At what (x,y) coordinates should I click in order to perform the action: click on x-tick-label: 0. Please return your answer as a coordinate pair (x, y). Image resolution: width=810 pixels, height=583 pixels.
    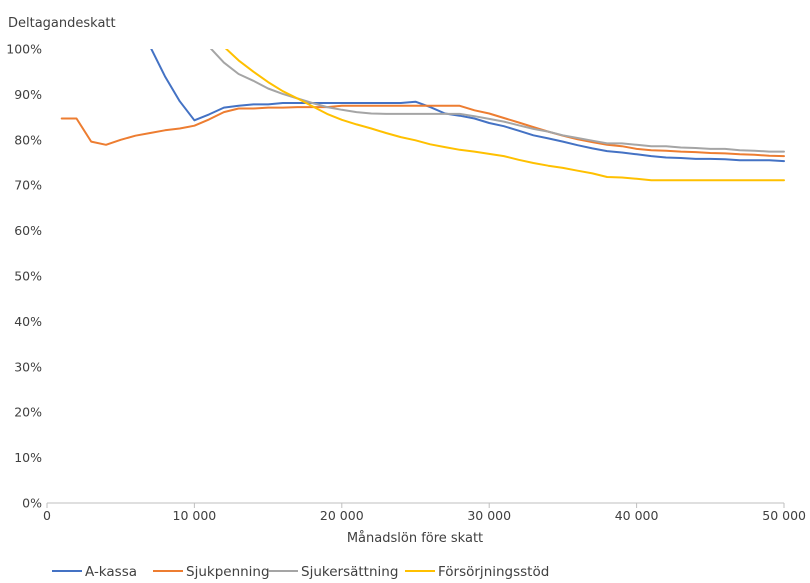
    Looking at the image, I should click on (47, 515).